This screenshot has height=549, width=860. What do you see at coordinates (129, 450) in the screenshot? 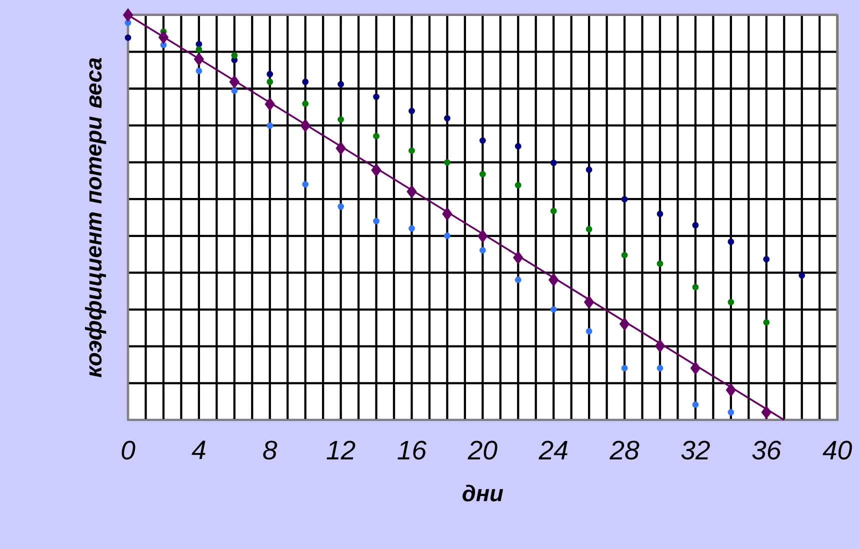
I see `x-tick-label: 0` at bounding box center [129, 450].